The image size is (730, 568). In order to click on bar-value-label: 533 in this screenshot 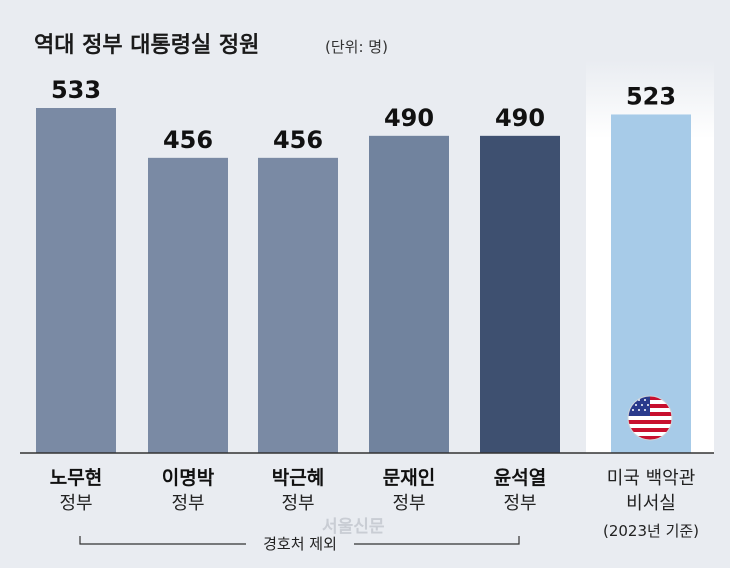, I will do `click(76, 90)`.